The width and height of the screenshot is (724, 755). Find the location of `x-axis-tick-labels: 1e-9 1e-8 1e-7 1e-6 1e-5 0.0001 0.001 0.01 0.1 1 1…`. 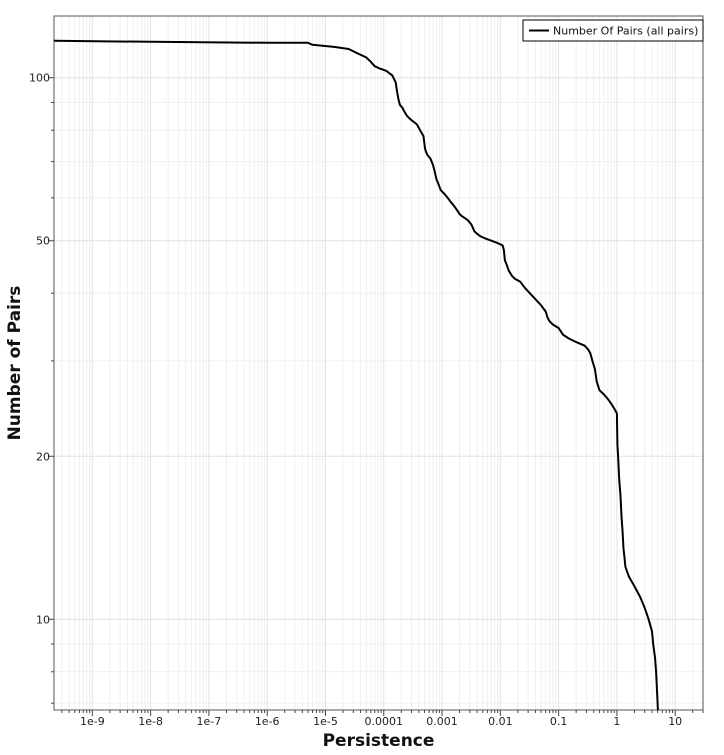

x-axis-tick-labels: 1e-9 1e-8 1e-7 1e-6 1e-5 0.0001 0.001 0.01 0.1 1 1… is located at coordinates (381, 721).